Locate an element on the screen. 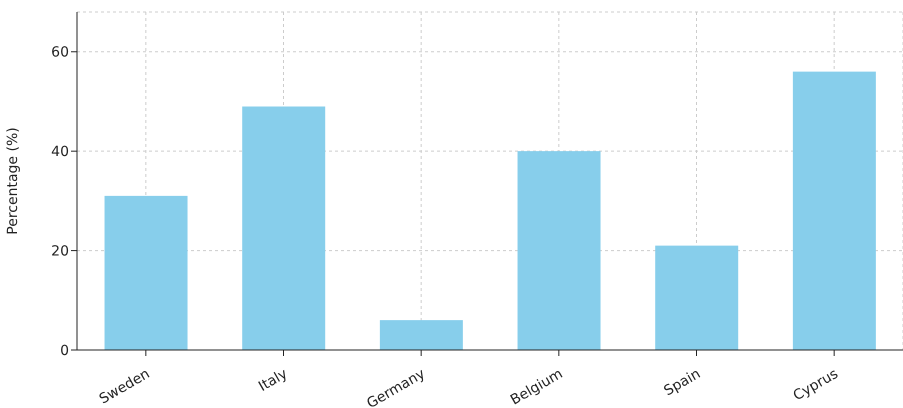 The image size is (903, 408). y-tick-label: 60 is located at coordinates (60, 52).